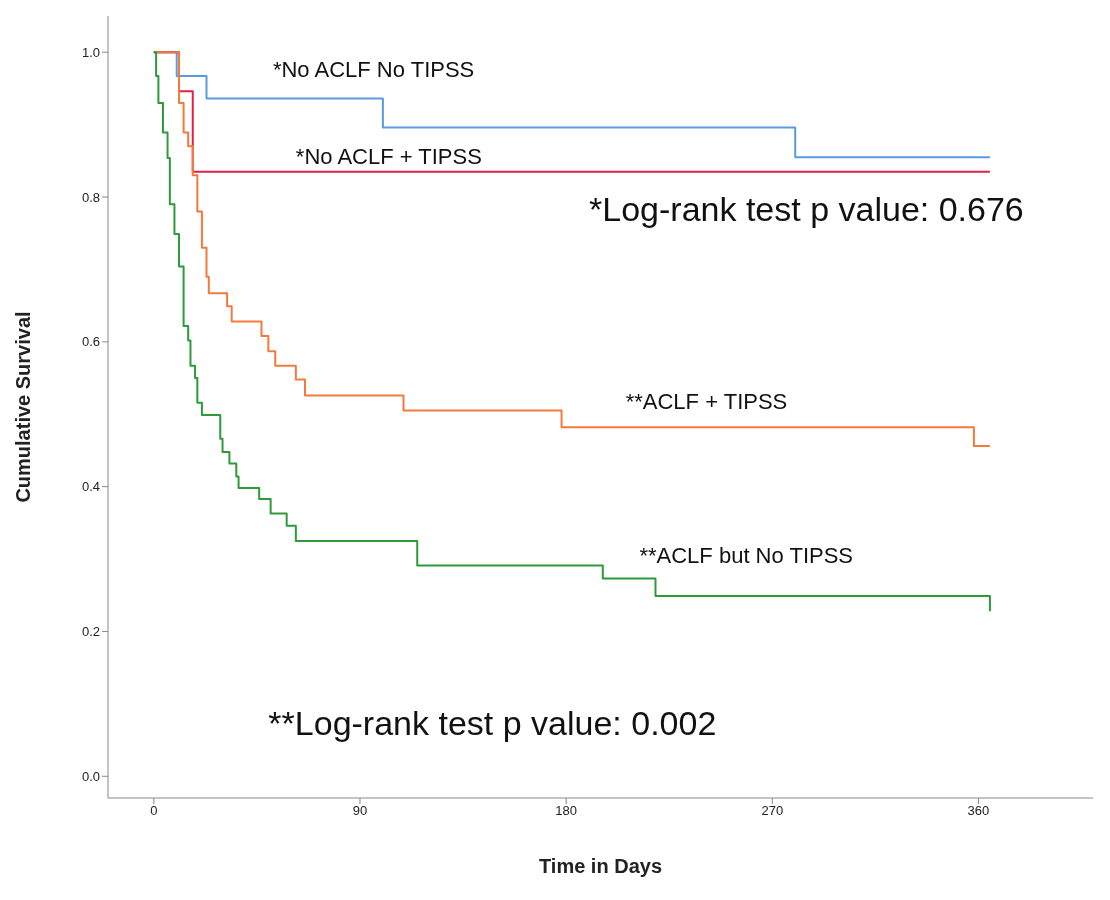  Describe the element at coordinates (706, 402) in the screenshot. I see `series-label: **ACLF + TIPSS` at that location.